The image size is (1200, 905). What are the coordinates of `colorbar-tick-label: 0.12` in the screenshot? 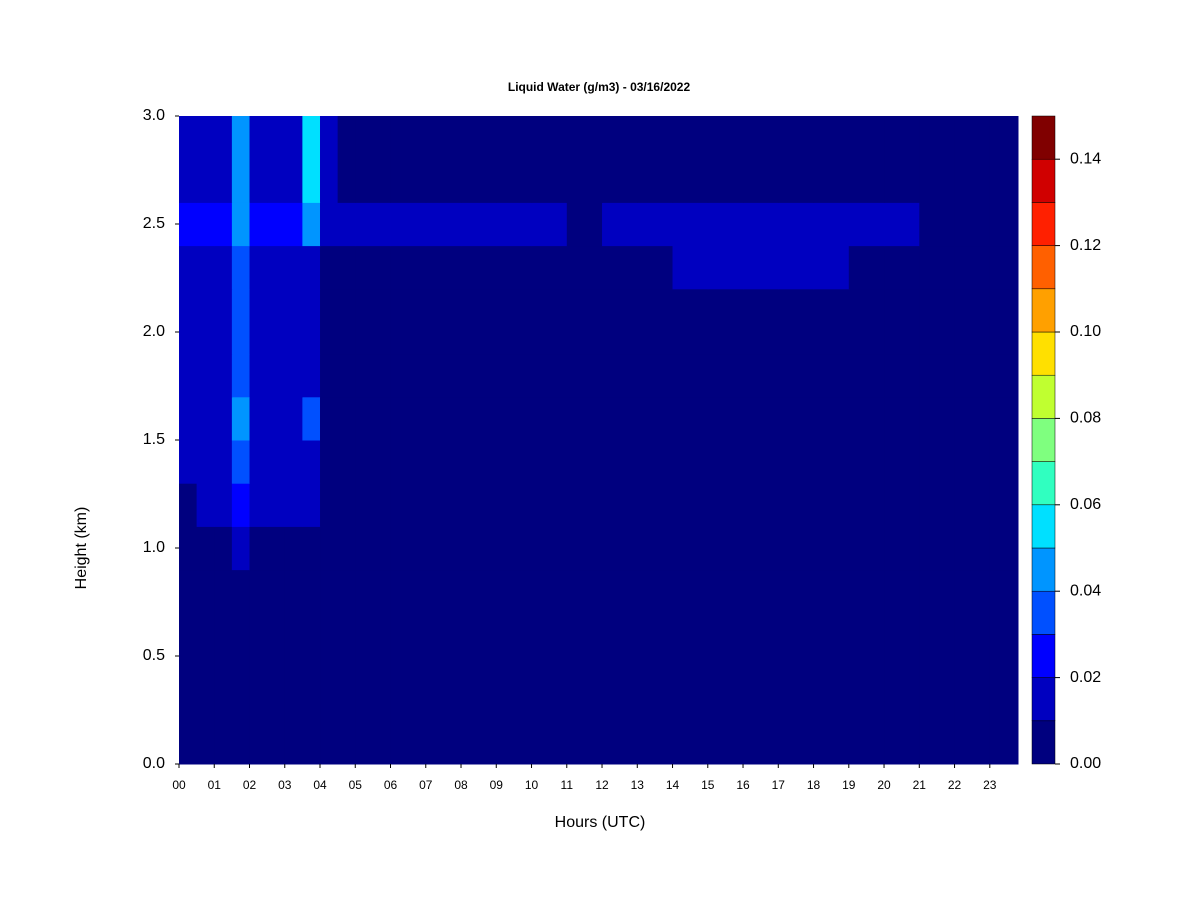 It's located at (1085, 245).